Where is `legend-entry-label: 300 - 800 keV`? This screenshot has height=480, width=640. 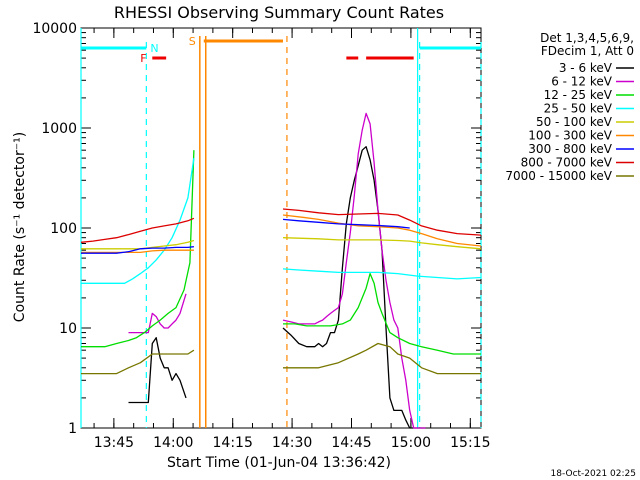
legend-entry-label: 300 - 800 keV is located at coordinates (570, 149).